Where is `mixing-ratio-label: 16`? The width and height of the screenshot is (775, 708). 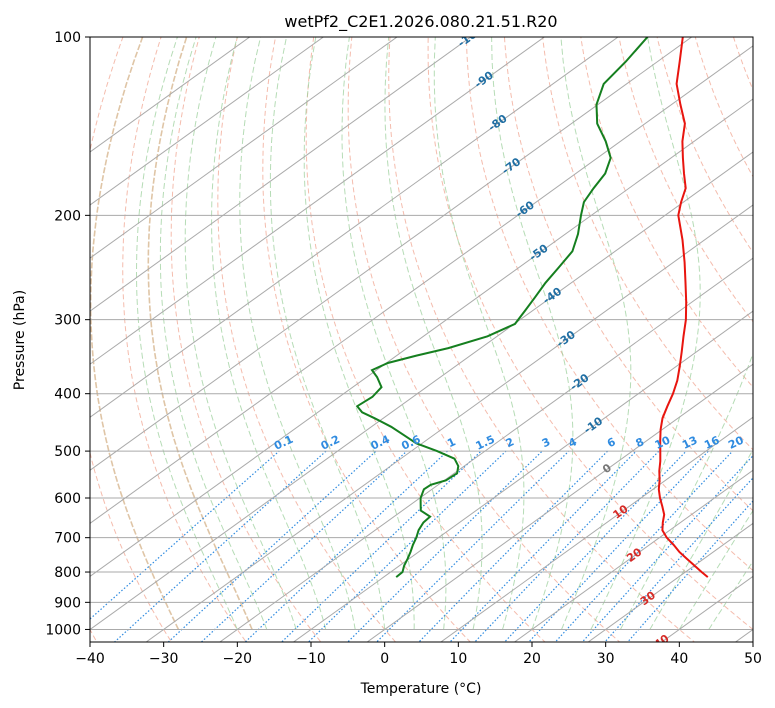 mixing-ratio-label: 16 is located at coordinates (712, 442).